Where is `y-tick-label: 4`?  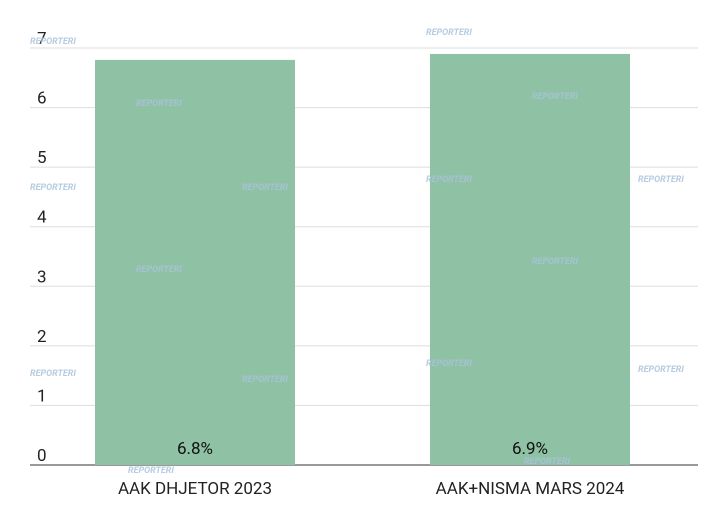 y-tick-label: 4 is located at coordinates (42, 218).